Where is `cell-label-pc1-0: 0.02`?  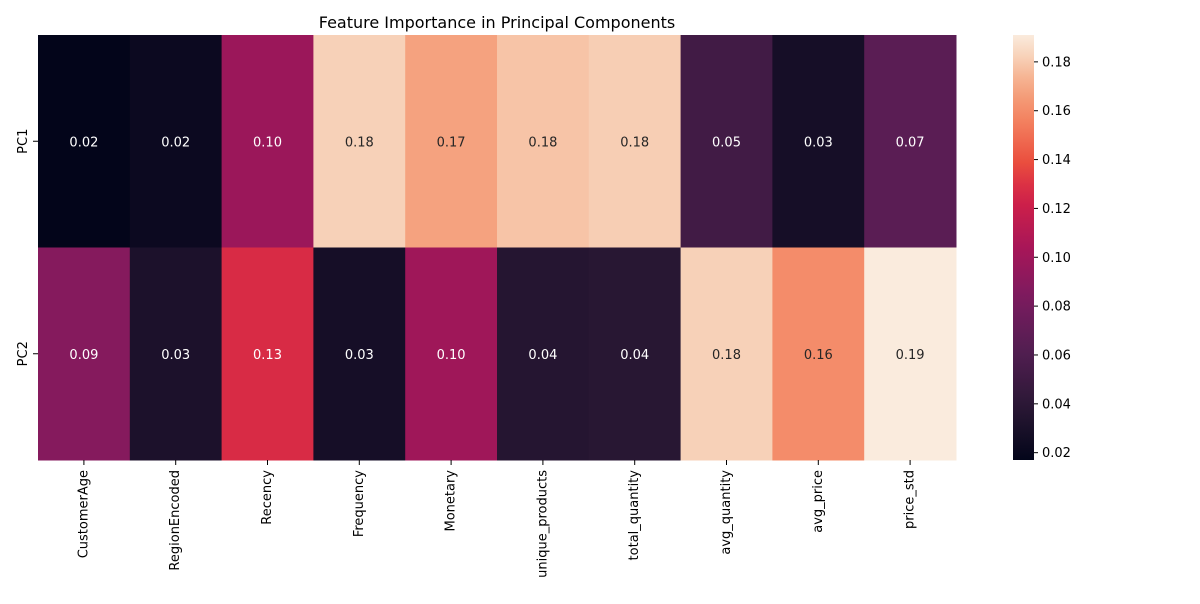 cell-label-pc1-0: 0.02 is located at coordinates (83, 142).